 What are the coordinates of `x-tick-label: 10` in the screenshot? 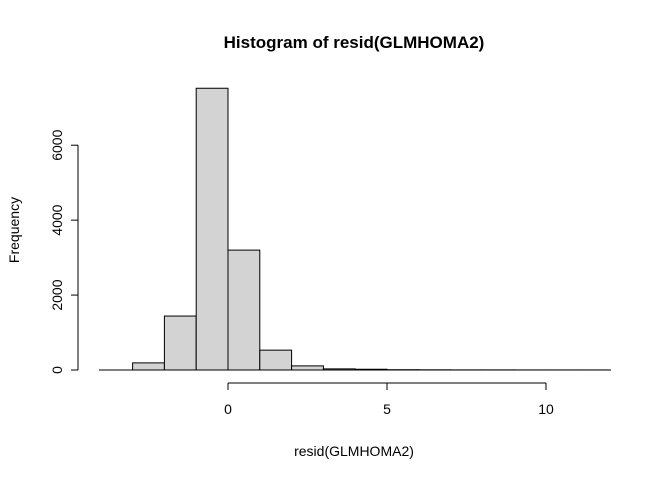 It's located at (546, 409).